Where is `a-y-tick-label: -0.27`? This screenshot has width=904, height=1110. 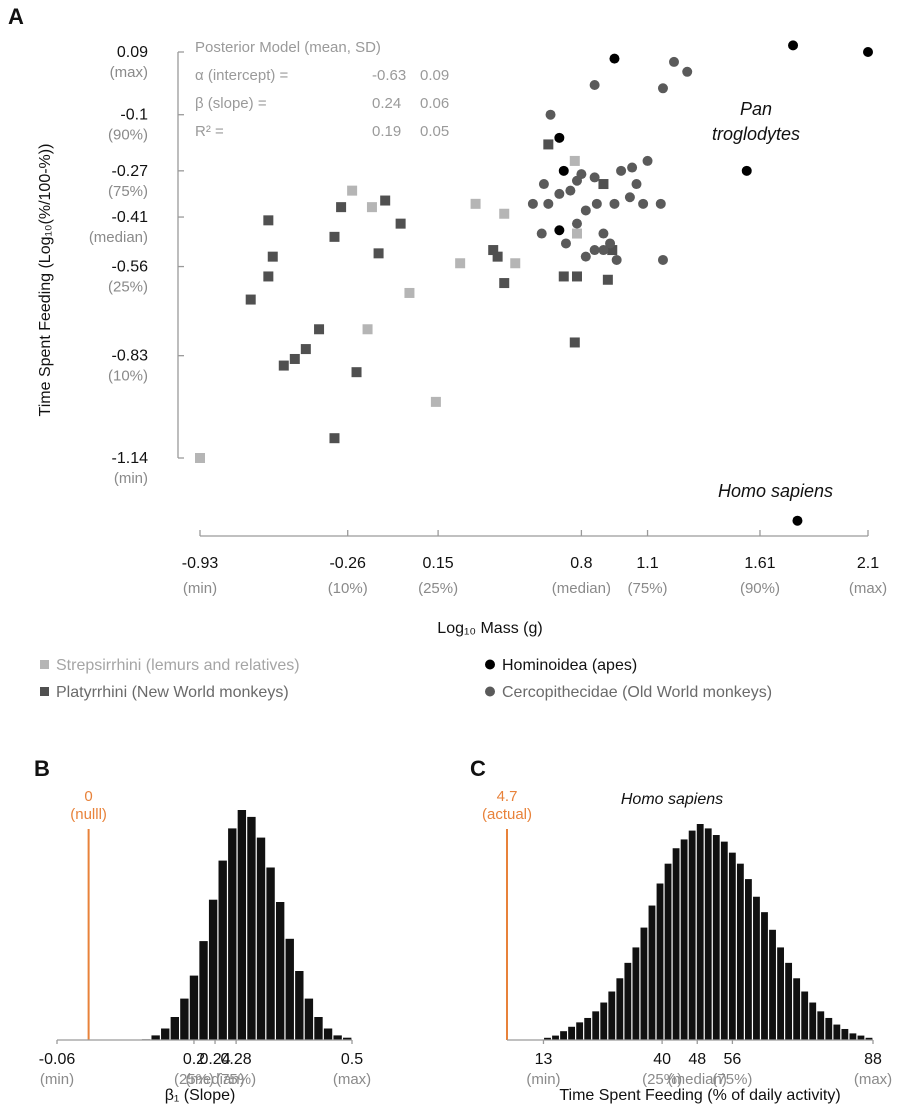 a-y-tick-label: -0.27 is located at coordinates (130, 171).